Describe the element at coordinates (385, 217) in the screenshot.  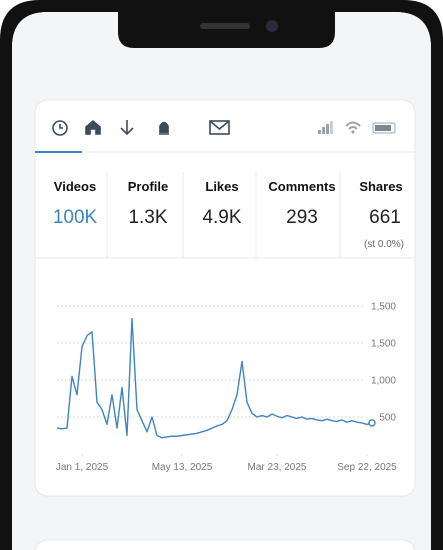
I see `stat-value: 661` at that location.